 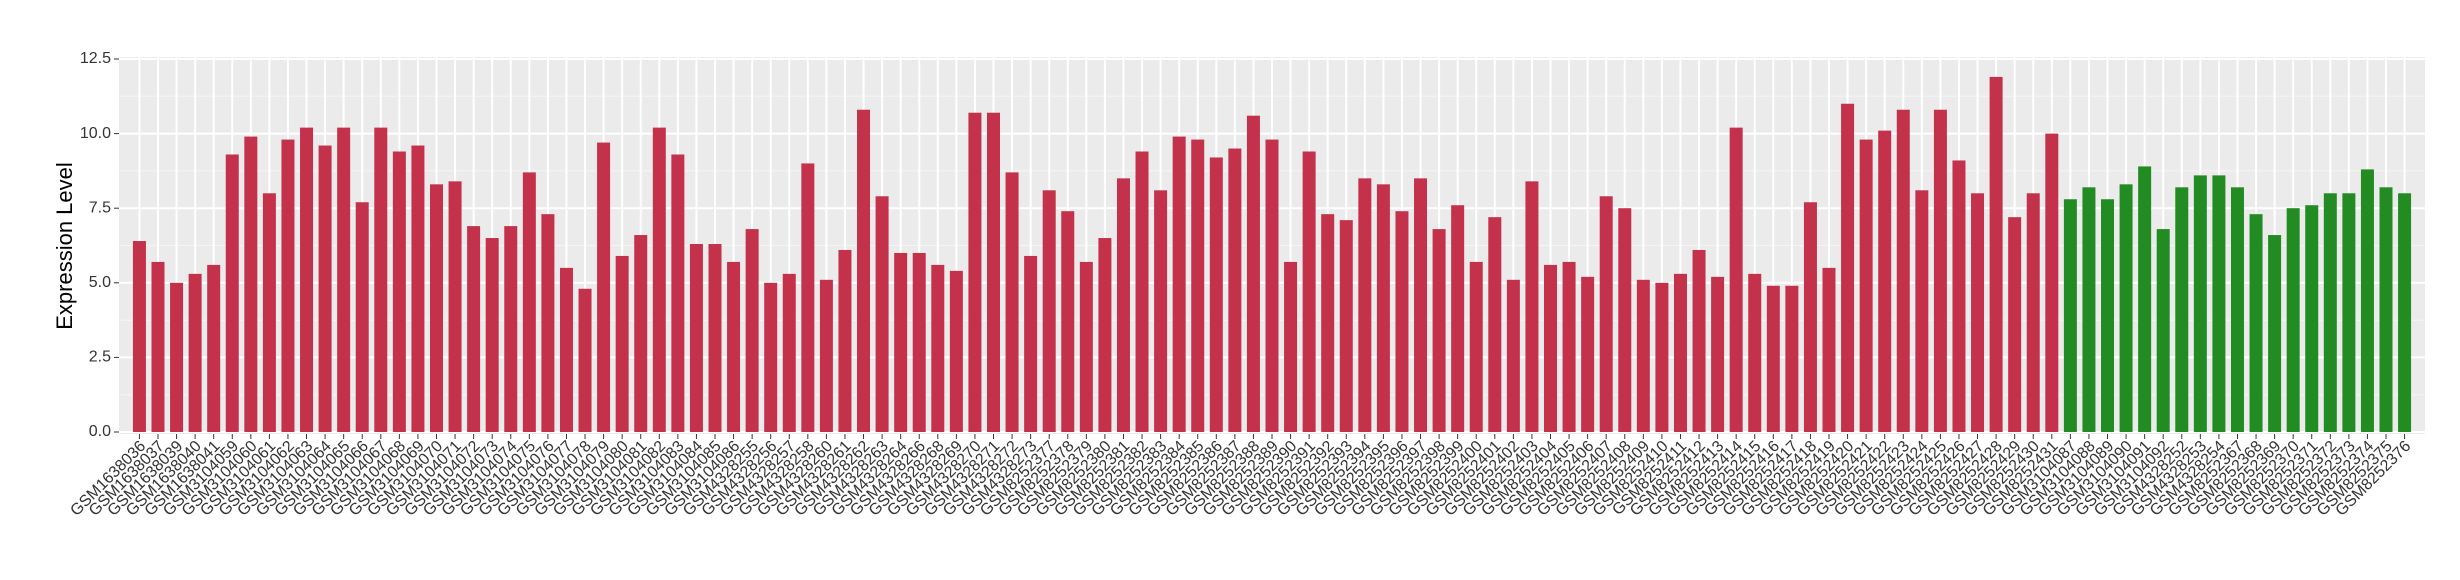 I want to click on y-tick-label: 12.5, so click(x=95, y=58).